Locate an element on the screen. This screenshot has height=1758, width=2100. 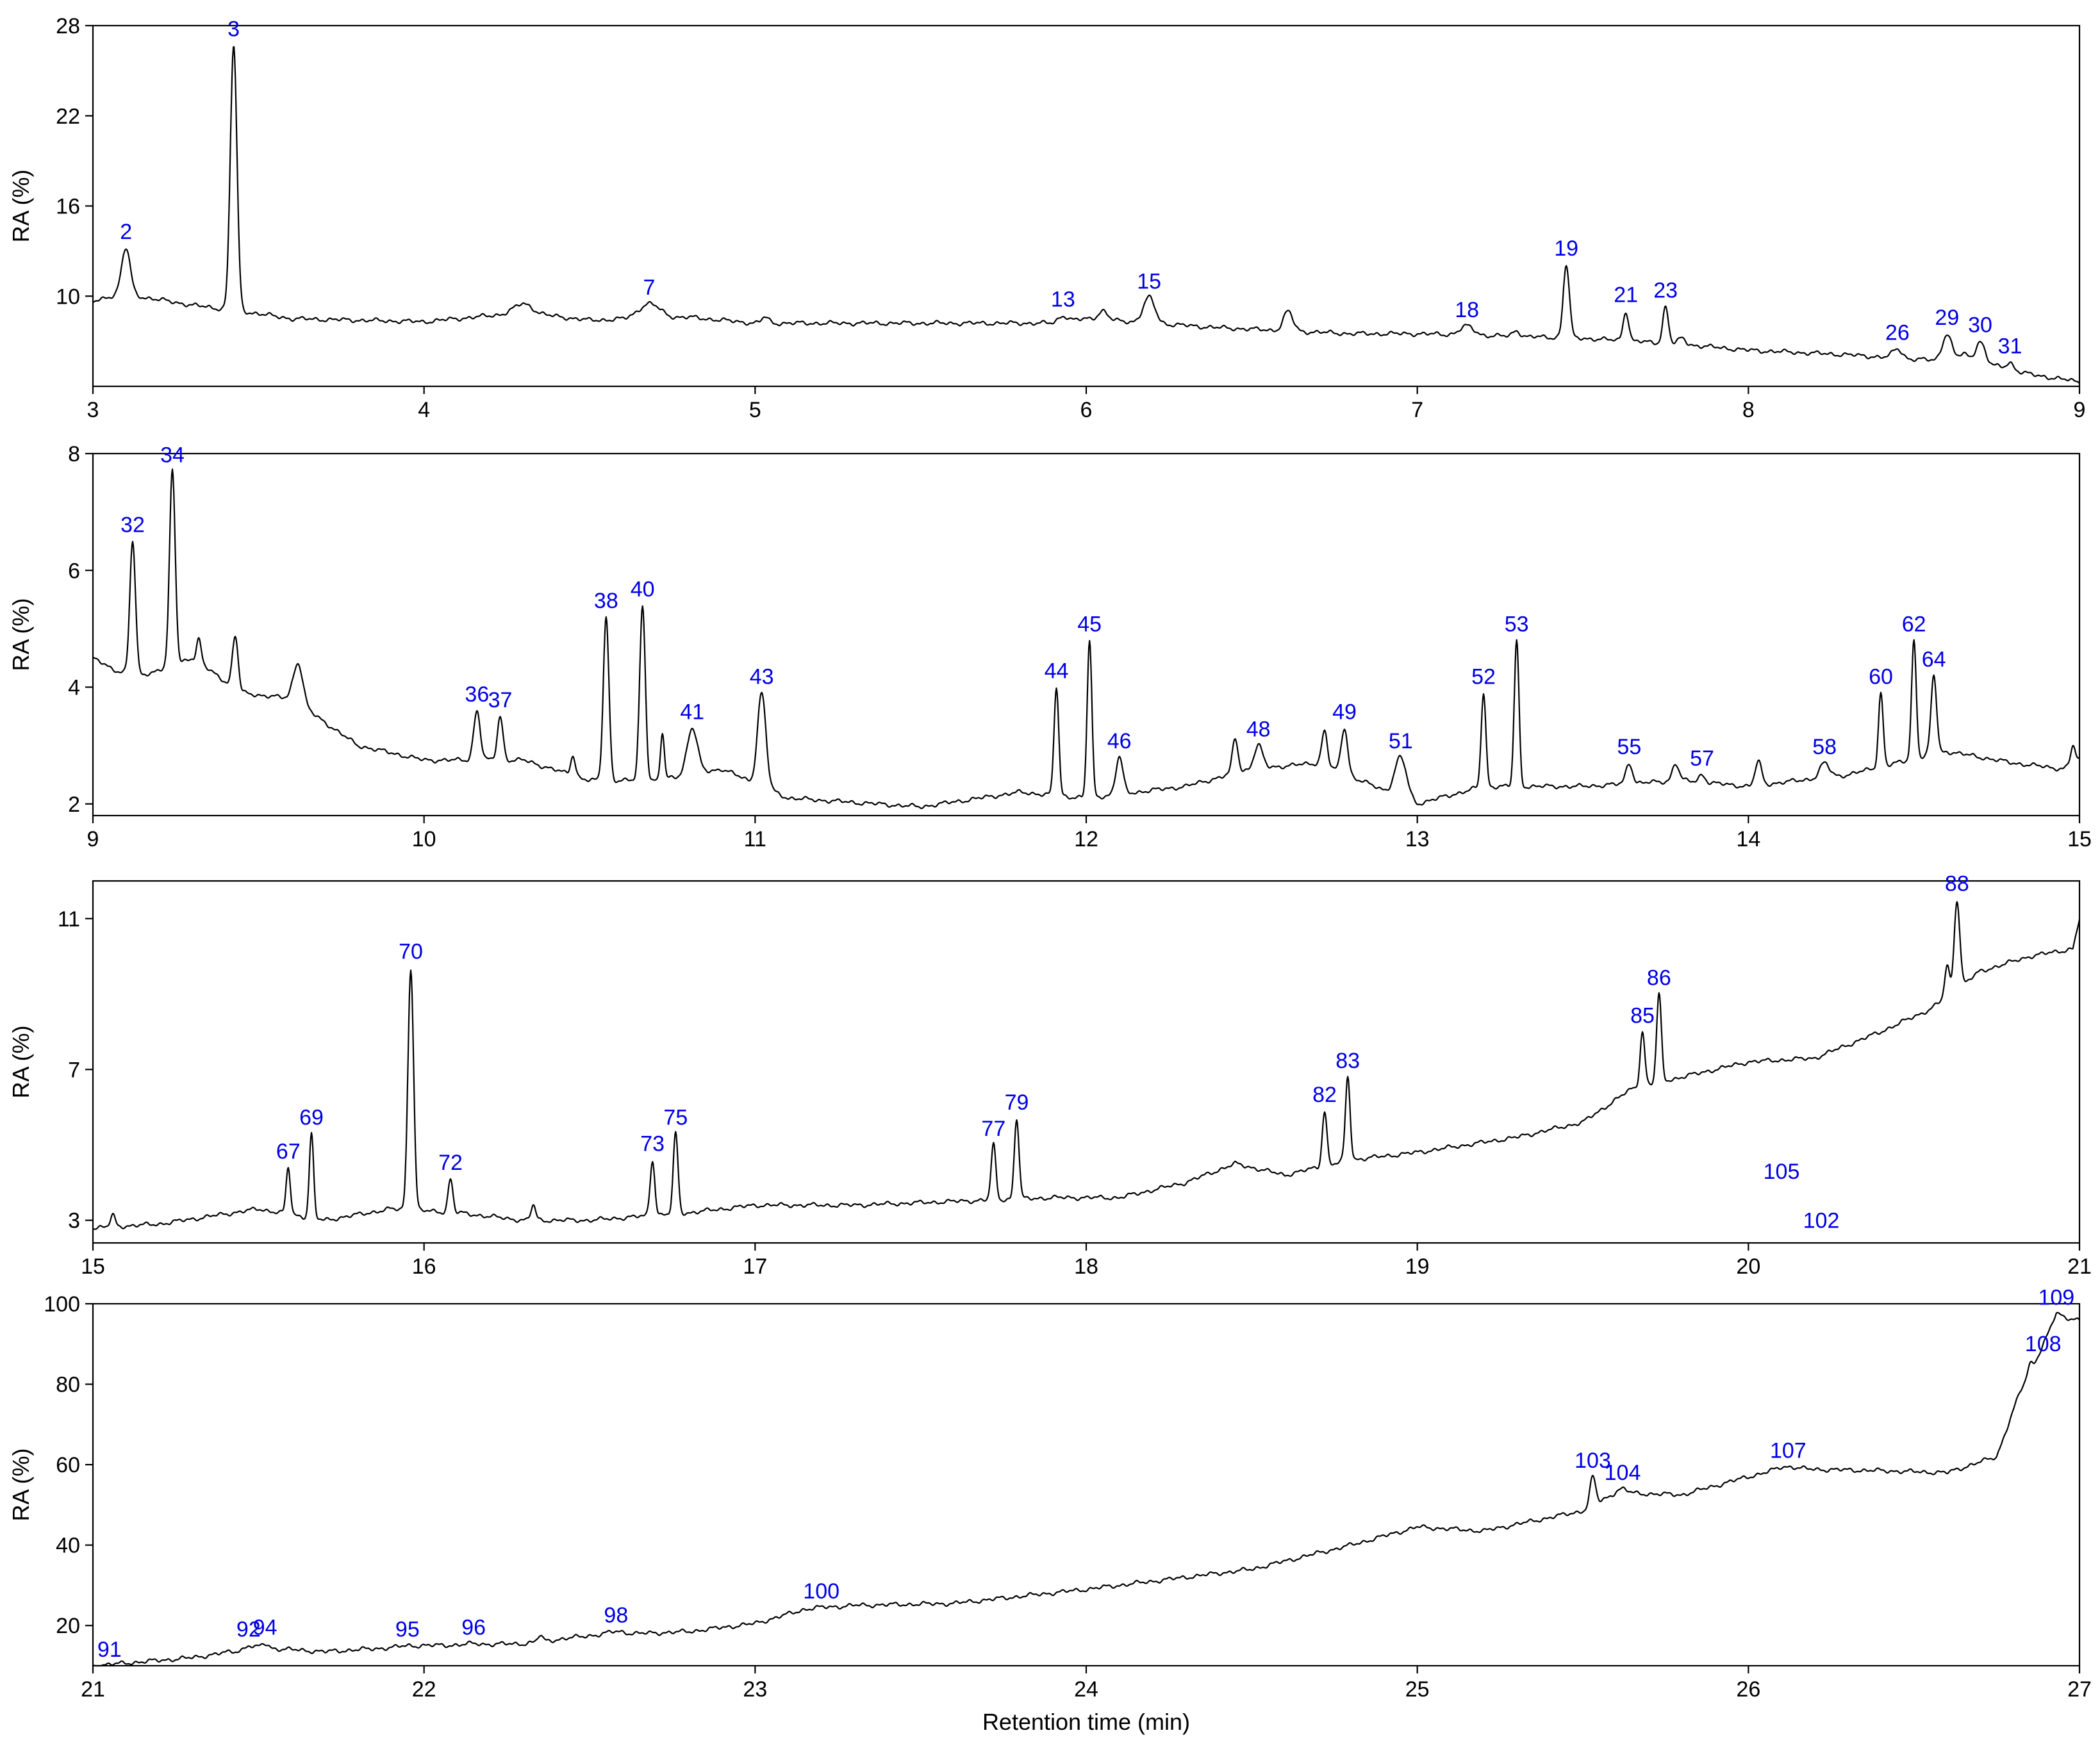
peak-label: 26 is located at coordinates (1898, 332).